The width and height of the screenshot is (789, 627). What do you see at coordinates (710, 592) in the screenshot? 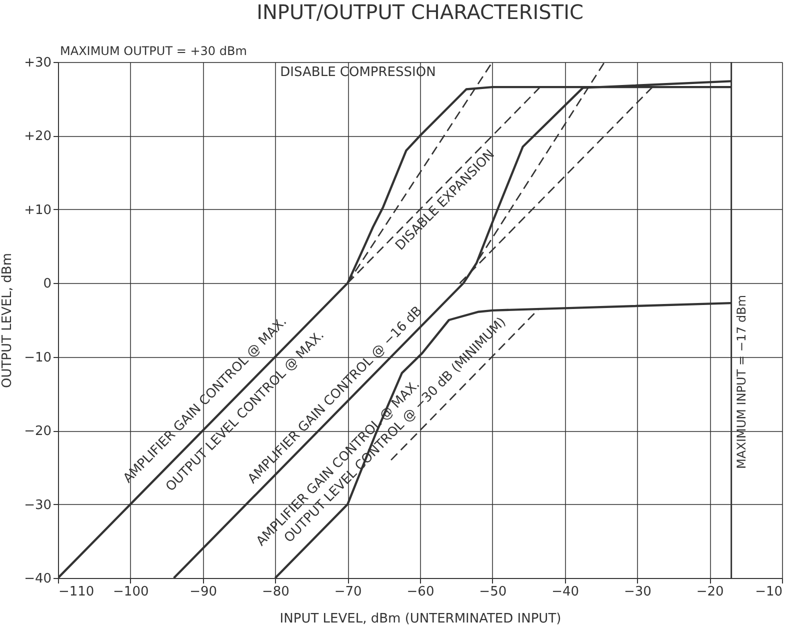
I see `x-tick-label: −20` at bounding box center [710, 592].